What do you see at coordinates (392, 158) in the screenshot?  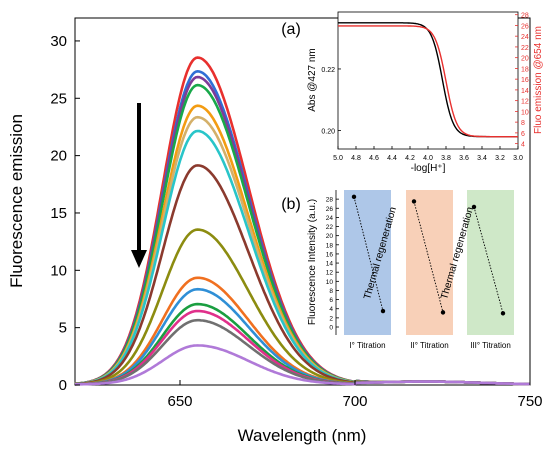 I see `inset-a-x-tick-label: 4.4` at bounding box center [392, 158].